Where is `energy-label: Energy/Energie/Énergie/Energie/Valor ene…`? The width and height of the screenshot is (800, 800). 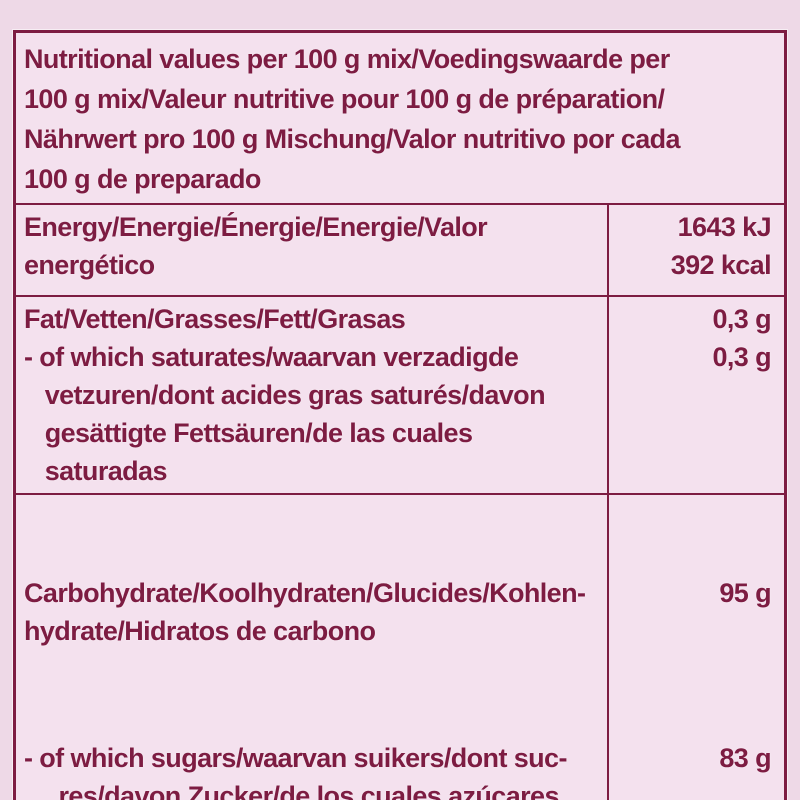
energy-label: Energy/Energie/Énergie/Energie/Valor ene… is located at coordinates (256, 246).